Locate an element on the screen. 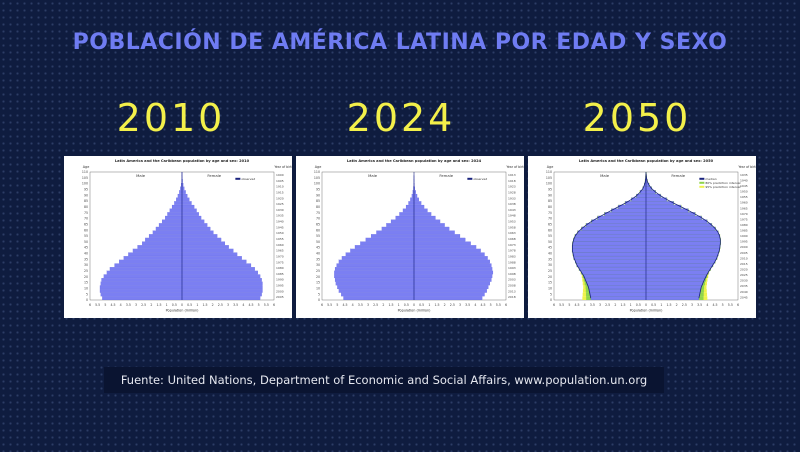 The height and width of the screenshot is (452, 800). age-tick-label: 15 is located at coordinates (318, 283).